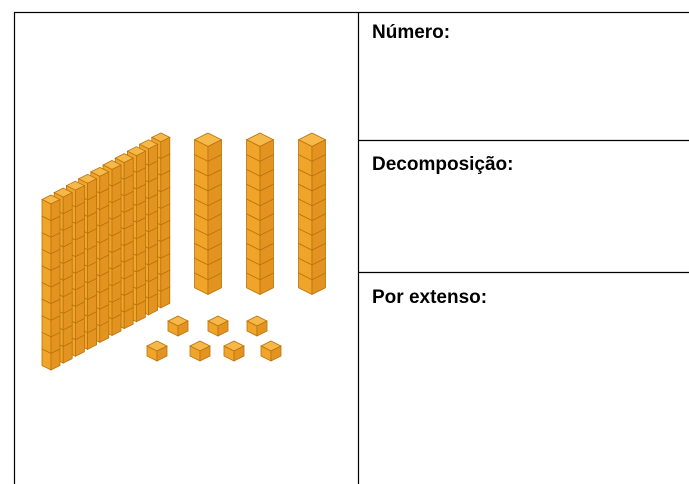 The image size is (689, 484). Describe the element at coordinates (443, 164) in the screenshot. I see `row-label: Decomposição:` at that location.